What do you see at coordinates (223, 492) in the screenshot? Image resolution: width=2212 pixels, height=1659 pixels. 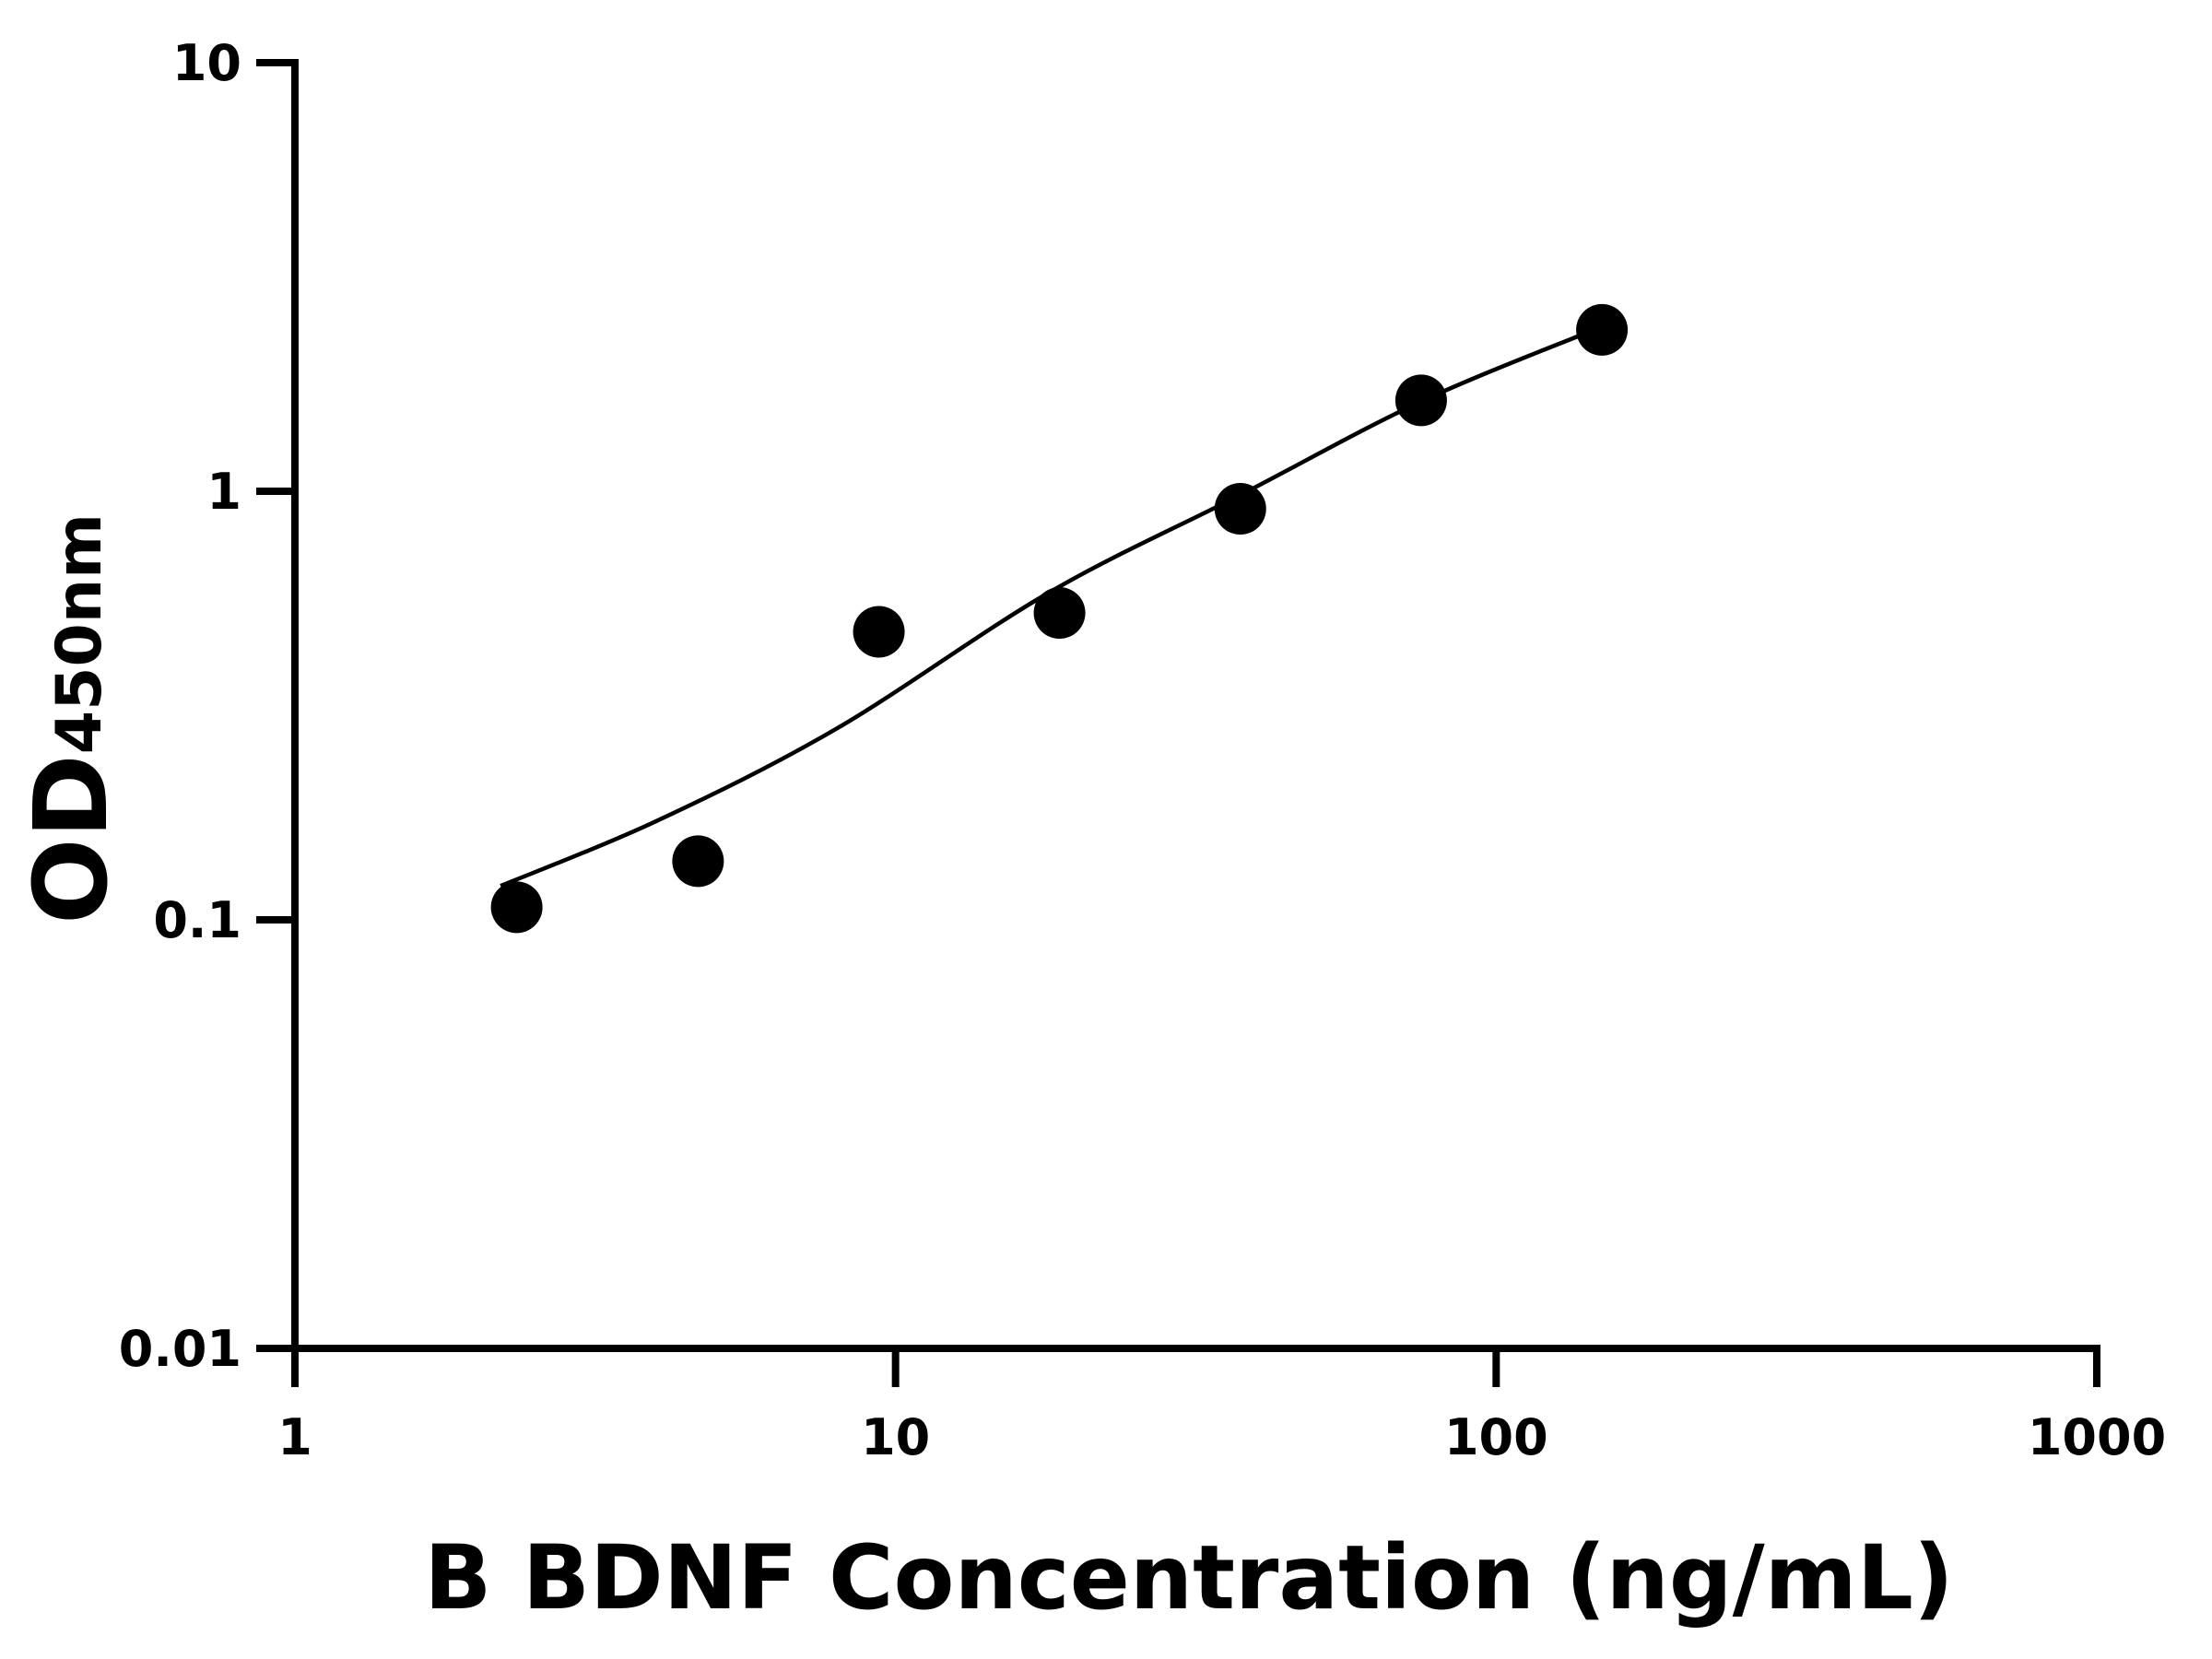 I see `y-tick-label: 1` at bounding box center [223, 492].